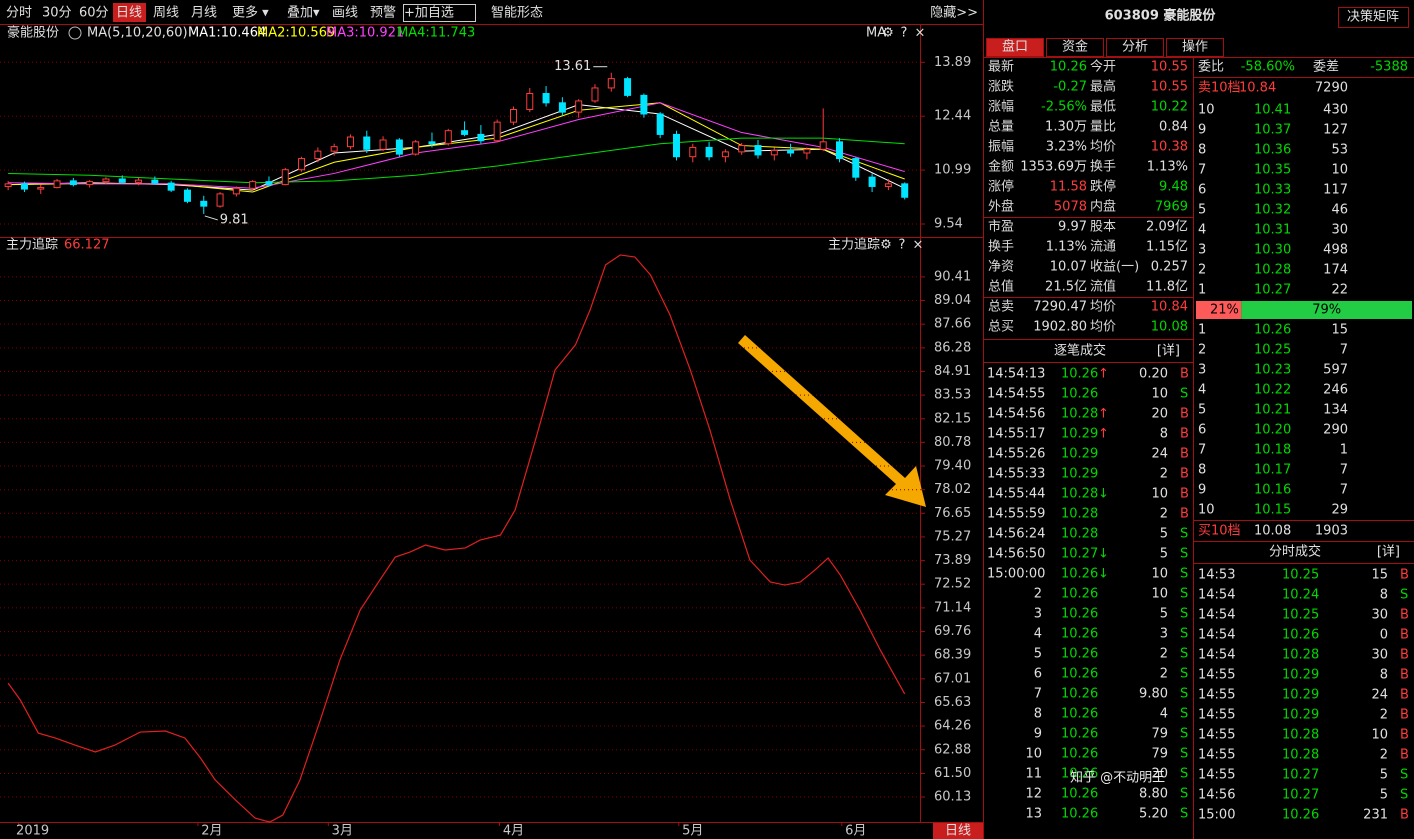  Describe the element at coordinates (1117, 778) in the screenshot. I see `watermark: 知乎 @不动明王` at that location.